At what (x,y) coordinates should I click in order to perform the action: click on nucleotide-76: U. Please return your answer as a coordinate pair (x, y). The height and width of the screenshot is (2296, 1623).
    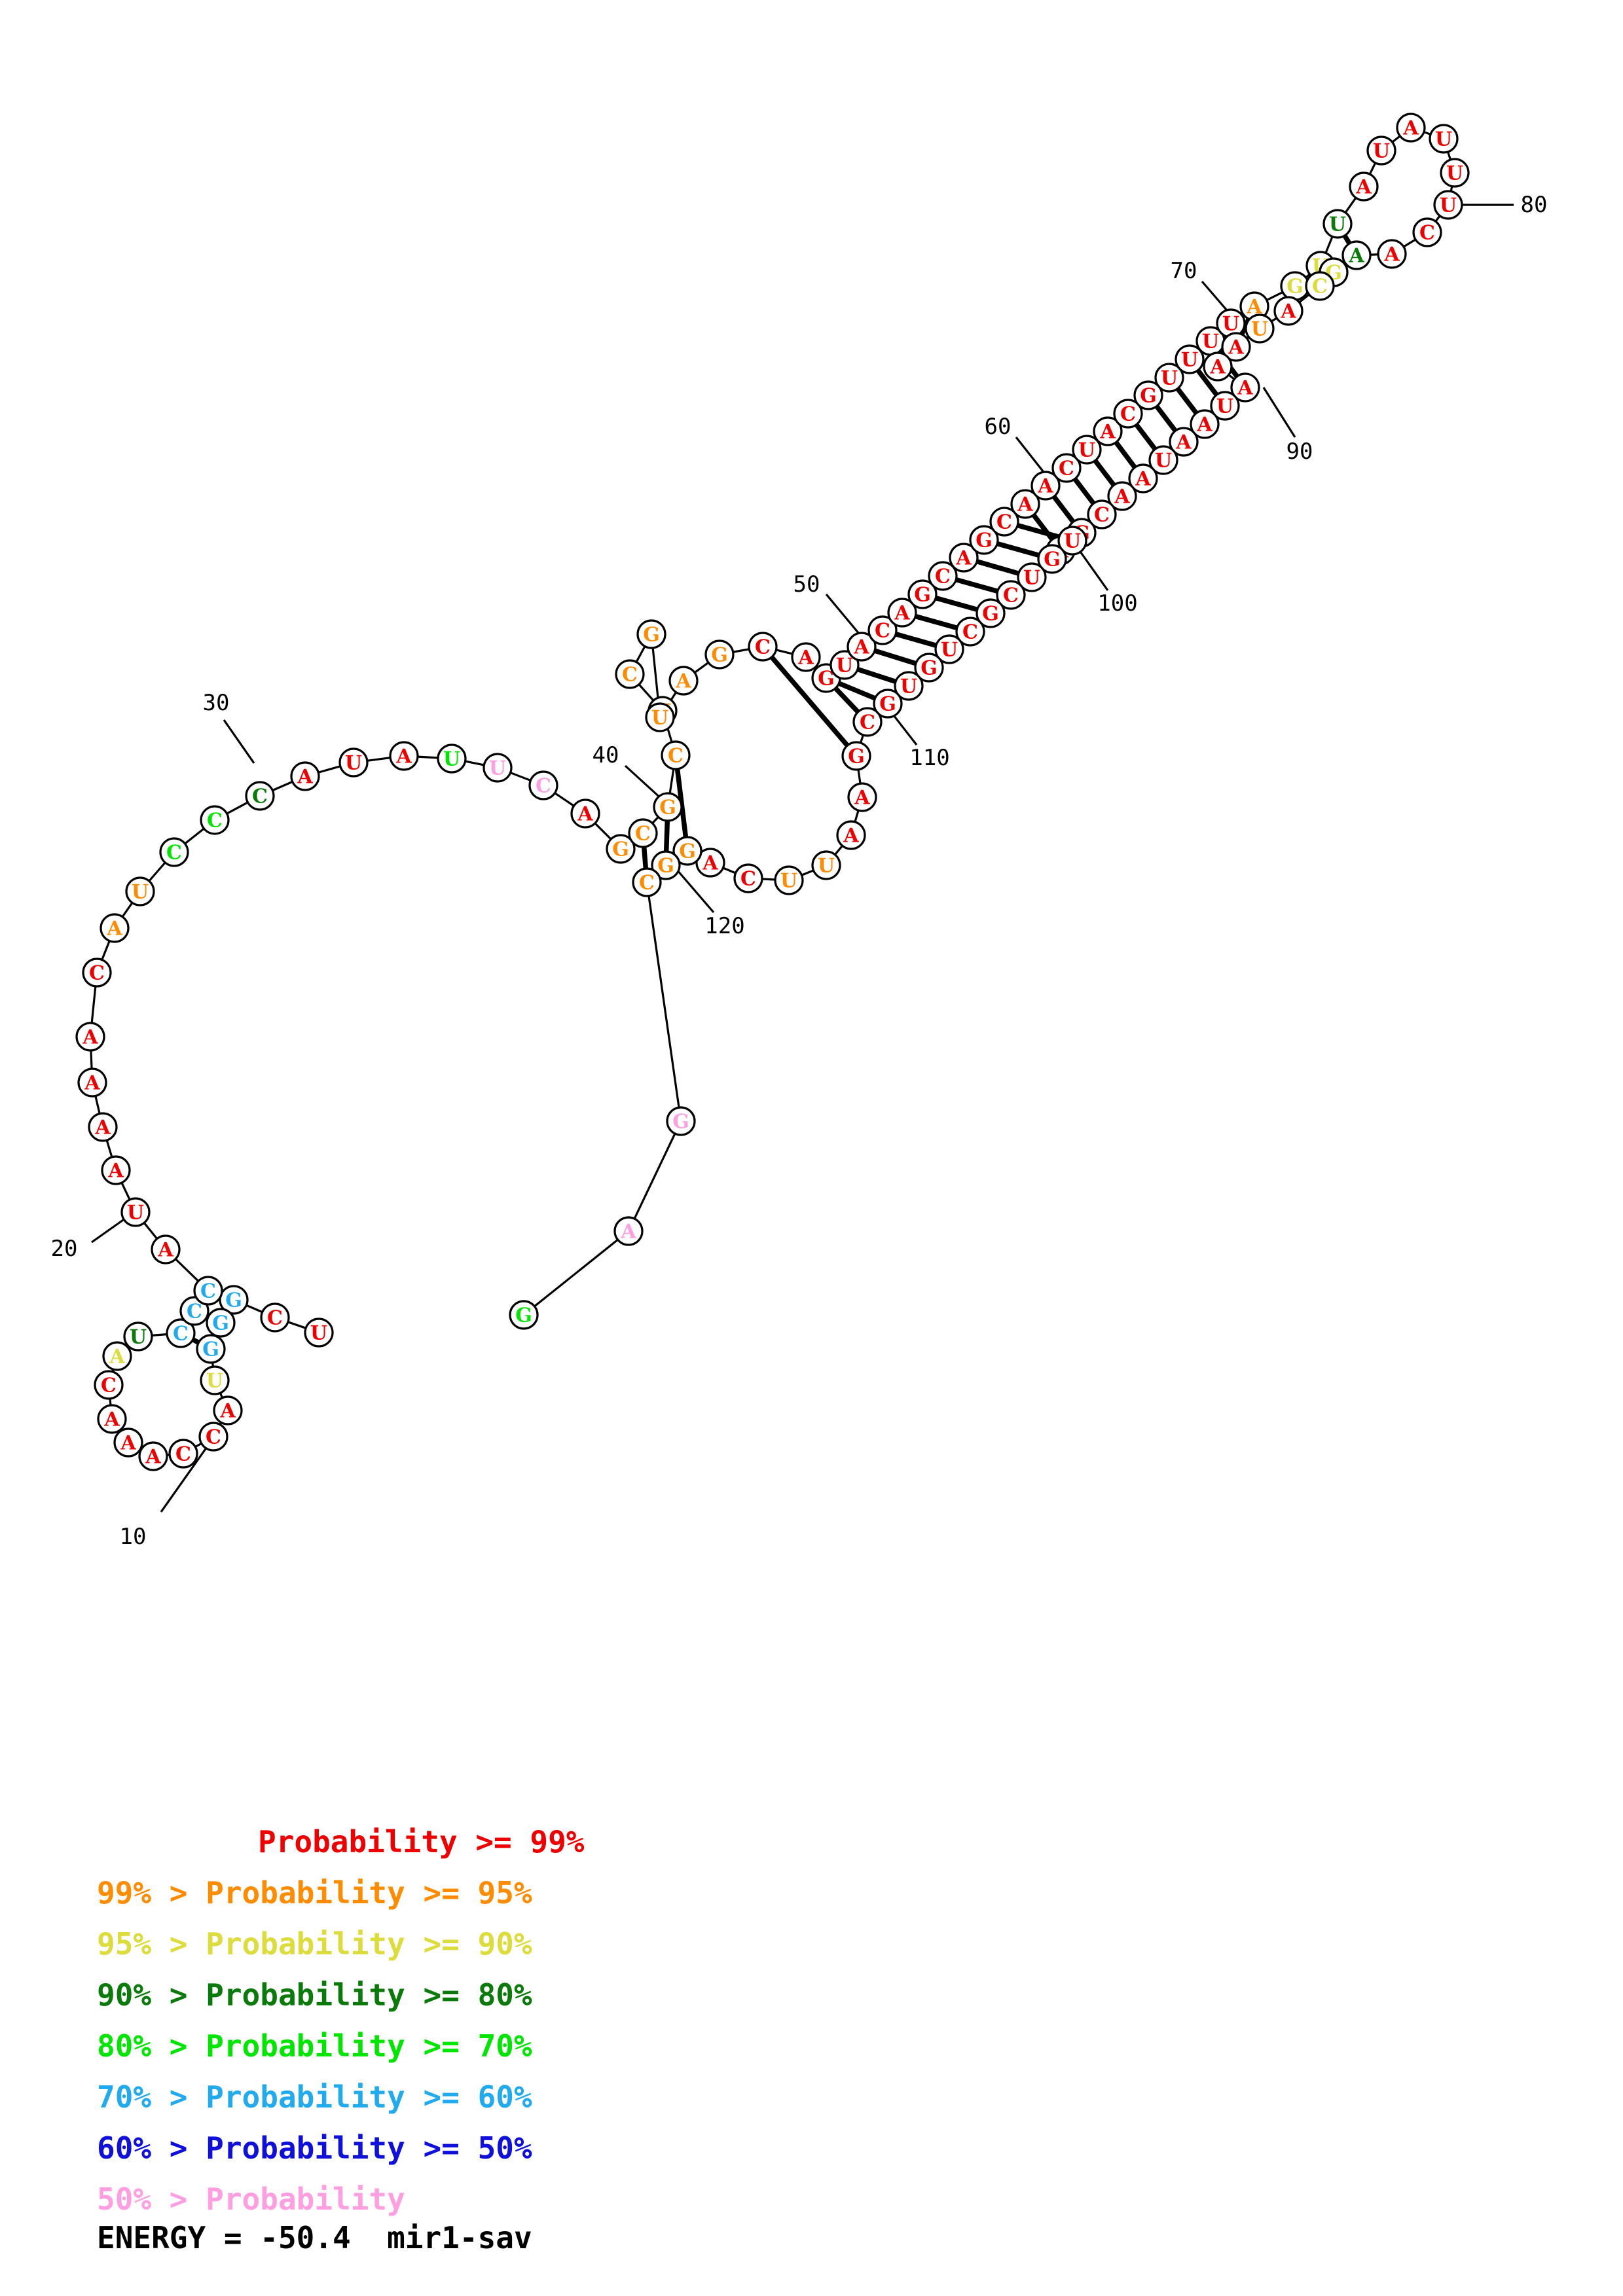
    Looking at the image, I should click on (1381, 150).